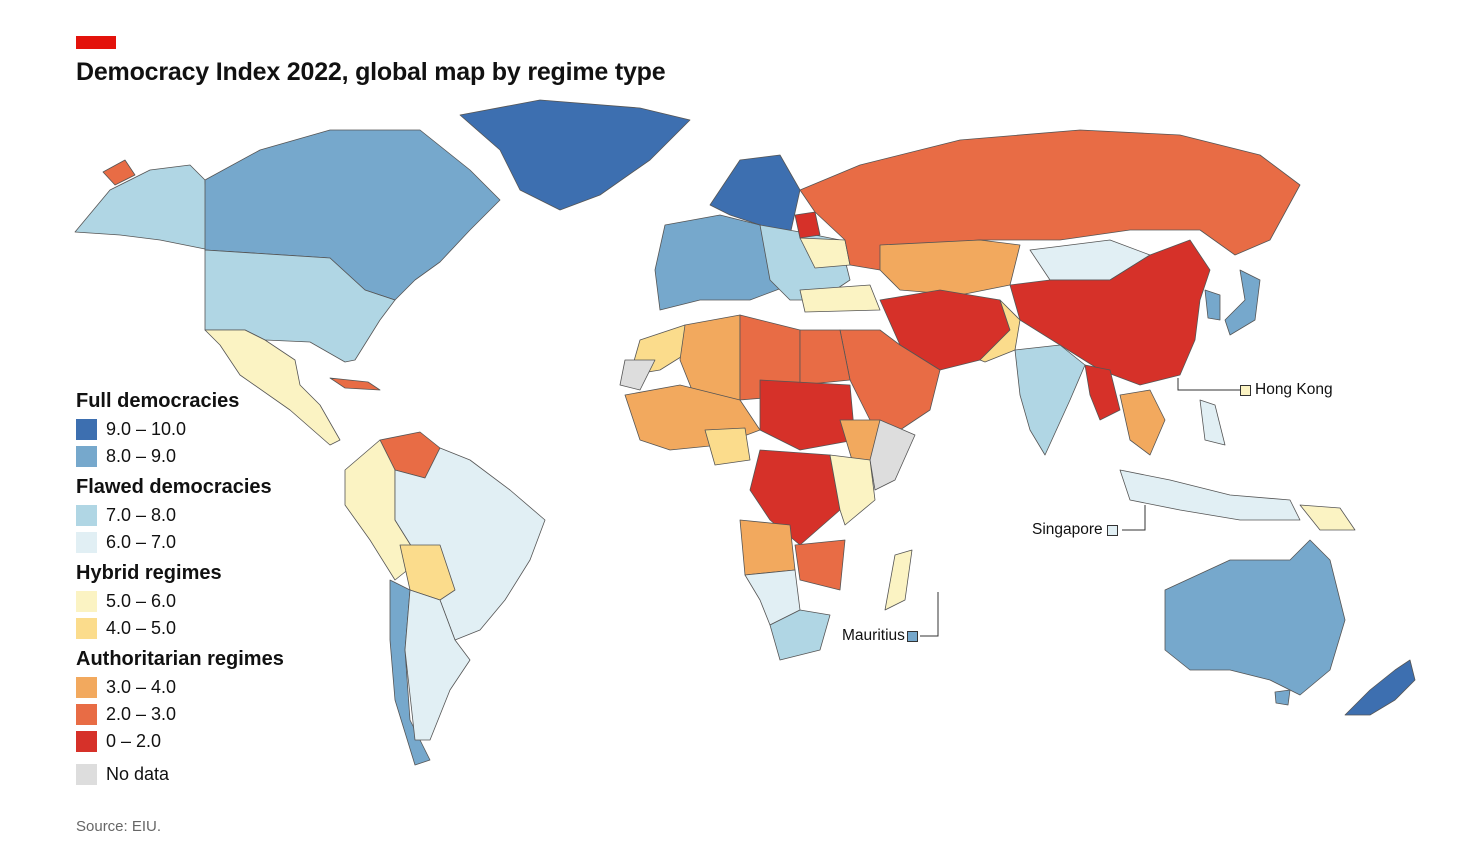 Image resolution: width=1480 pixels, height=860 pixels. What do you see at coordinates (196, 741) in the screenshot?
I see `legend-item: 0 – 2.0` at bounding box center [196, 741].